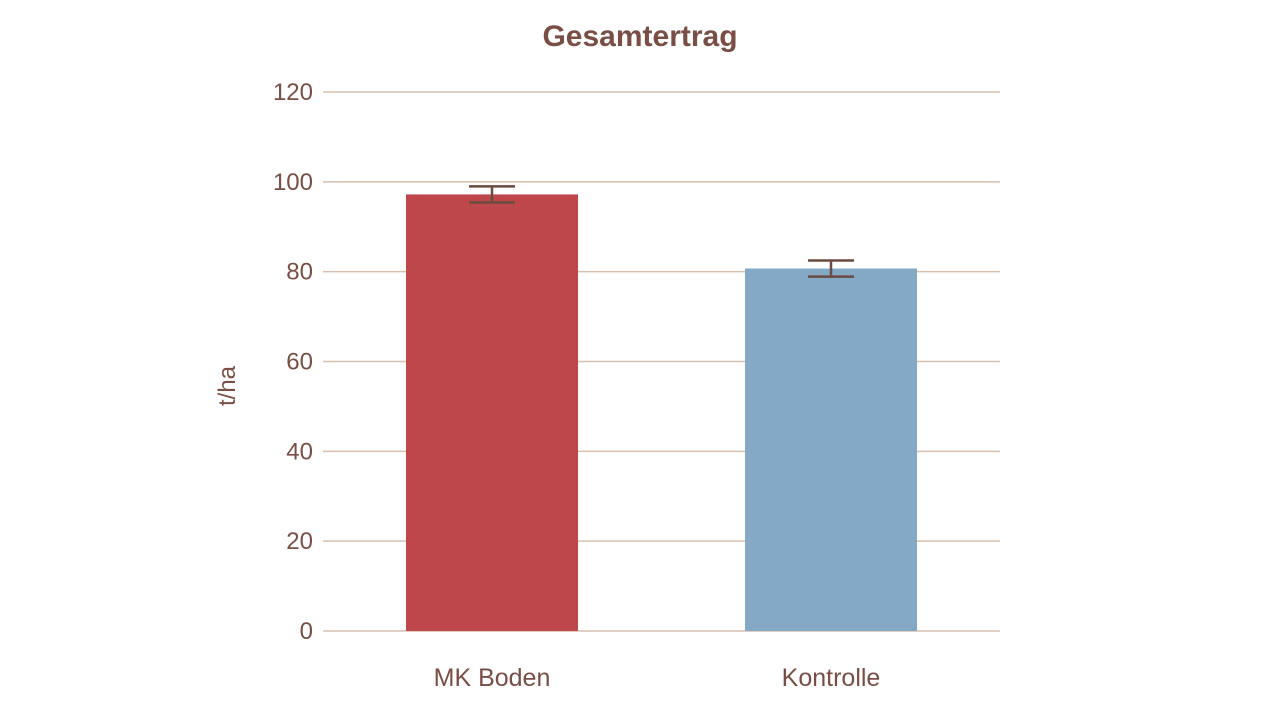 This screenshot has height=720, width=1280. What do you see at coordinates (299, 451) in the screenshot?
I see `y-tick-label: 40` at bounding box center [299, 451].